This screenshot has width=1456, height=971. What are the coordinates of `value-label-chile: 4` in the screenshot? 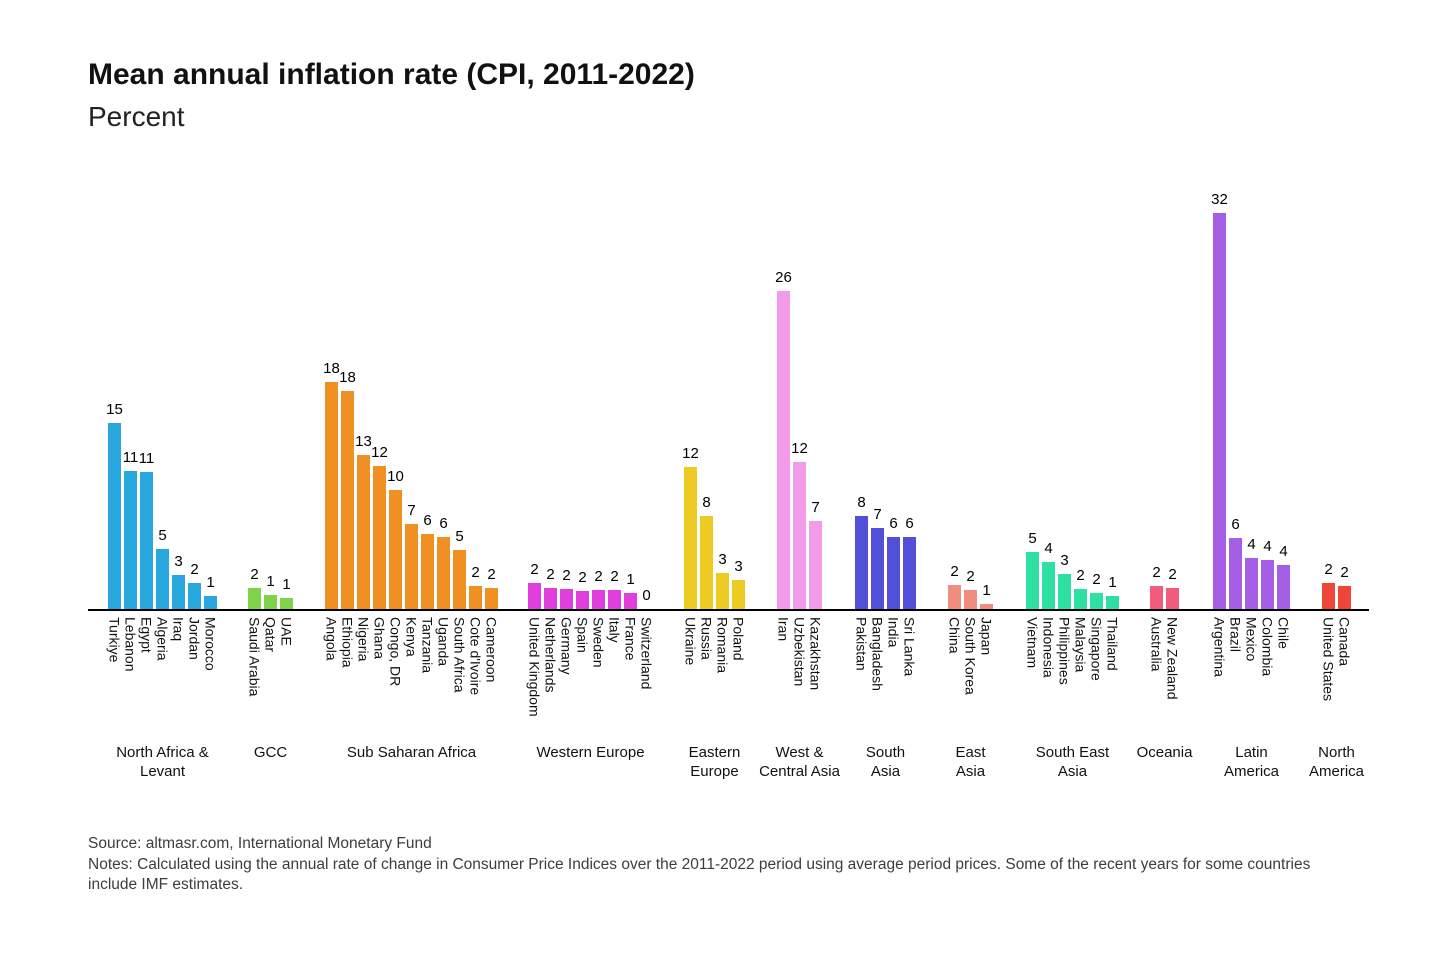 It's located at (1283, 552).